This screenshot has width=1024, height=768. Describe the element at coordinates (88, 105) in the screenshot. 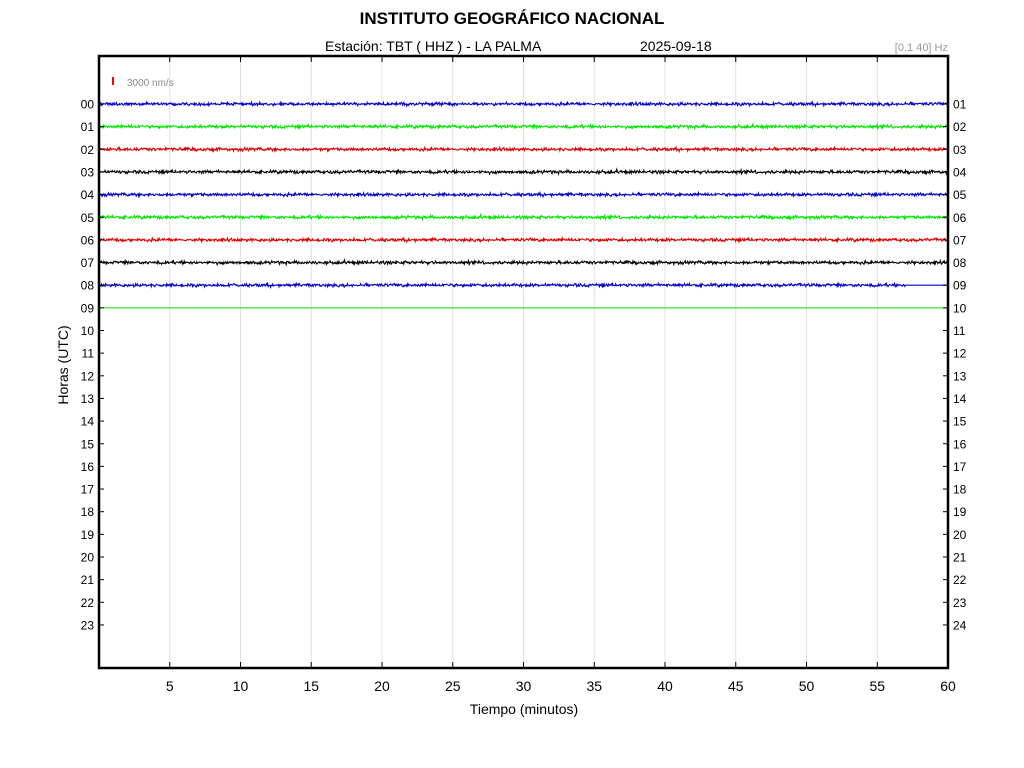

I see `y-tick-label-left: 00` at that location.